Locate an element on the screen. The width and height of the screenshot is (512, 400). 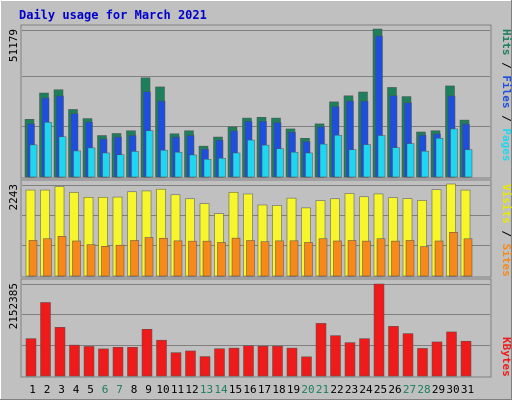
x-tick-label-day-13: 13 is located at coordinates (206, 389).